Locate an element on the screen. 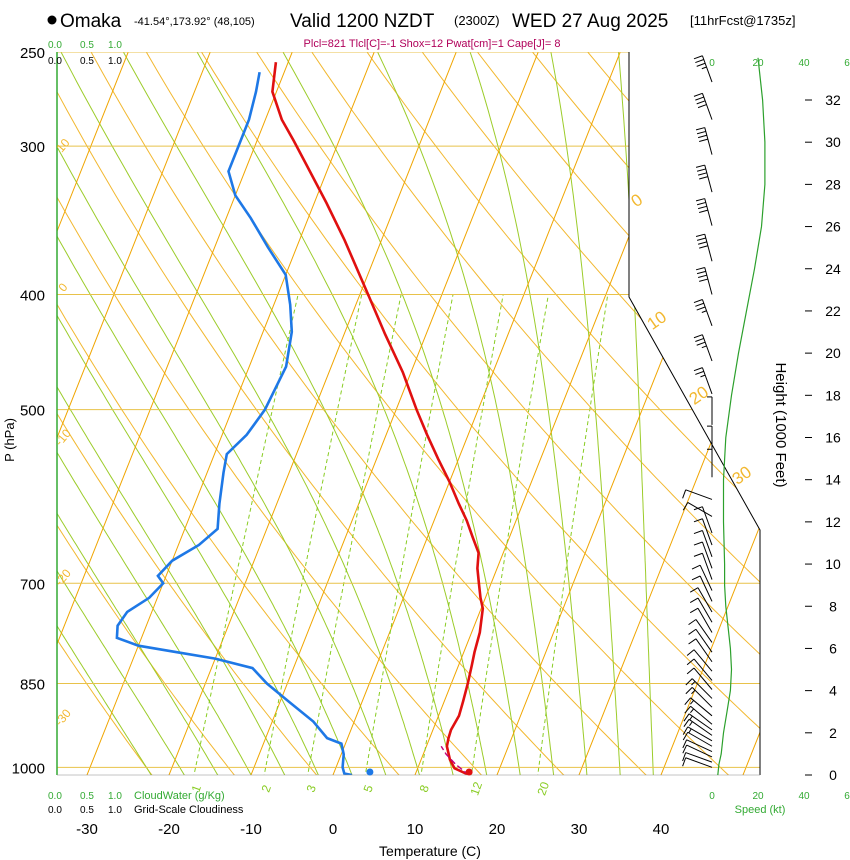  skew-temperature-label: 10 is located at coordinates (63, 145).